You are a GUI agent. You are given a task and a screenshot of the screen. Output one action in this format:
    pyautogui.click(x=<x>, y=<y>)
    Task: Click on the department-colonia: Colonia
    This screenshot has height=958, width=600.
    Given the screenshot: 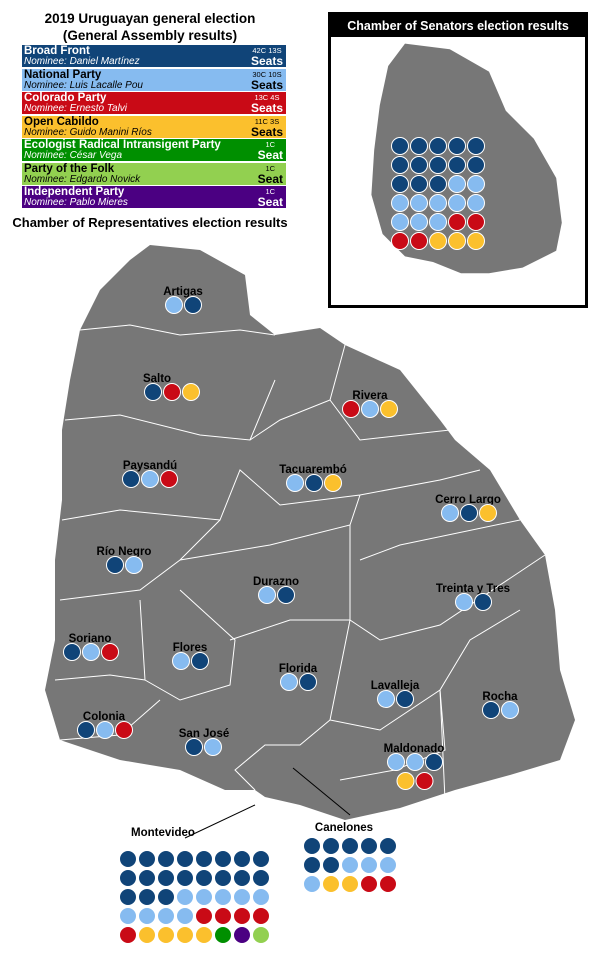 What is the action you would take?
    pyautogui.click(x=105, y=725)
    